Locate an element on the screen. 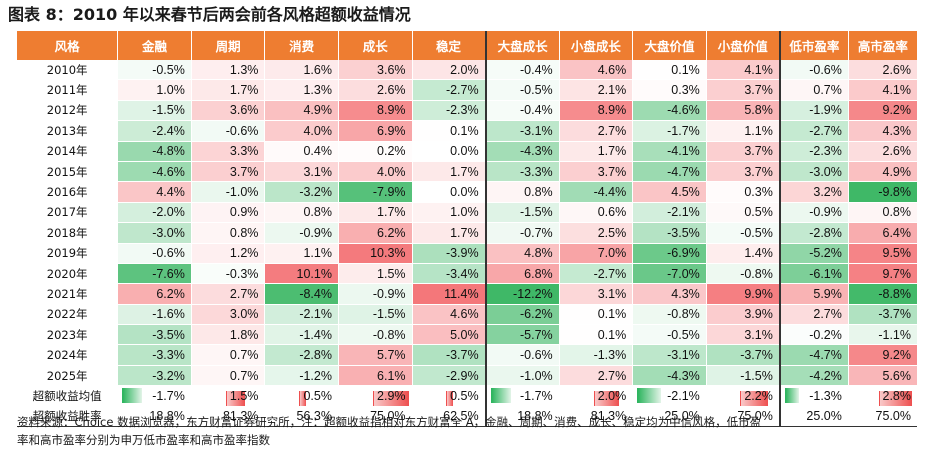  return-cell: 1.2% is located at coordinates (227, 253).